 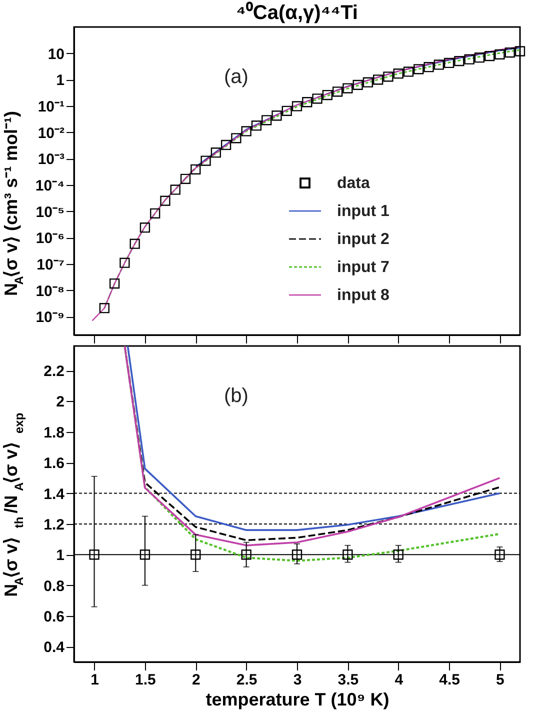 I want to click on y-tick-label: 1.6, so click(x=54, y=463).